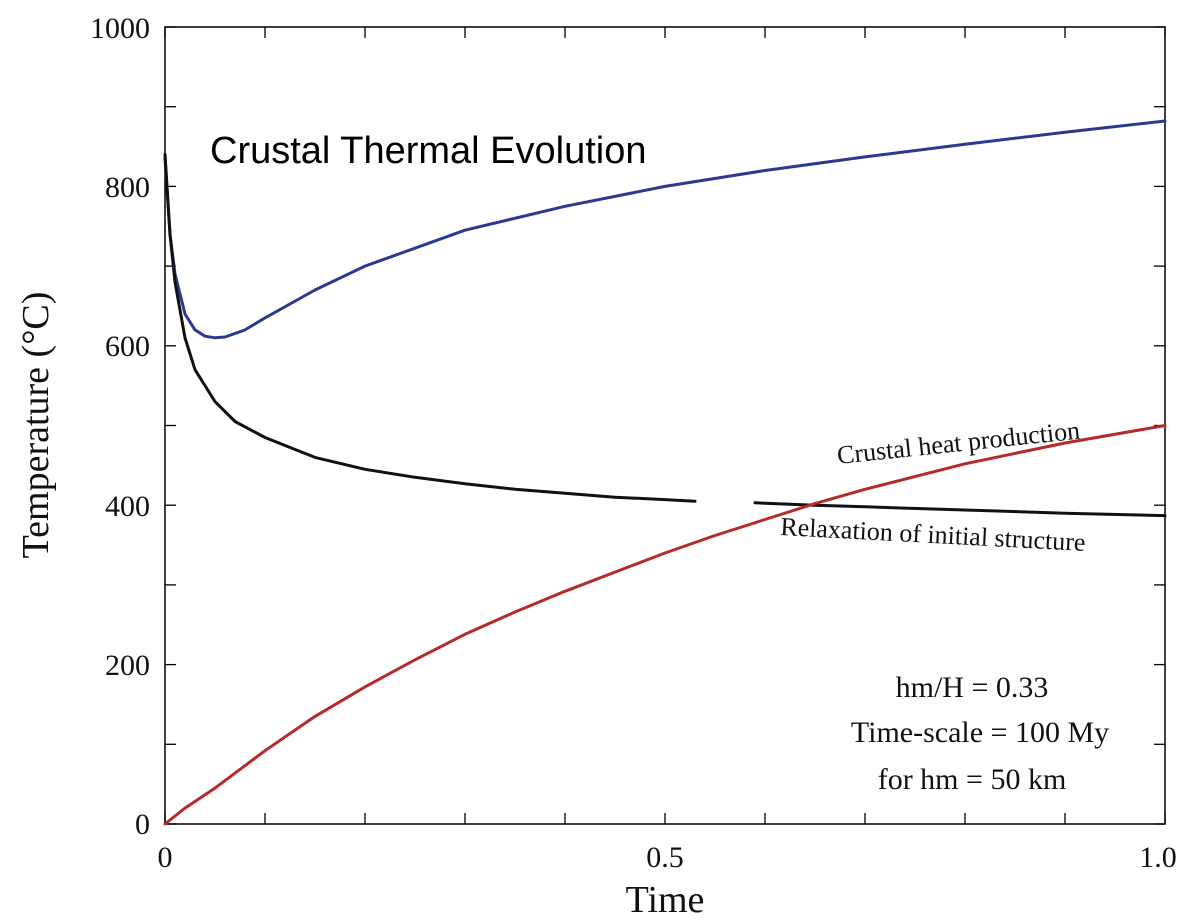 The width and height of the screenshot is (1186, 923). Describe the element at coordinates (165, 857) in the screenshot. I see `x-tick-label-0: 0` at that location.